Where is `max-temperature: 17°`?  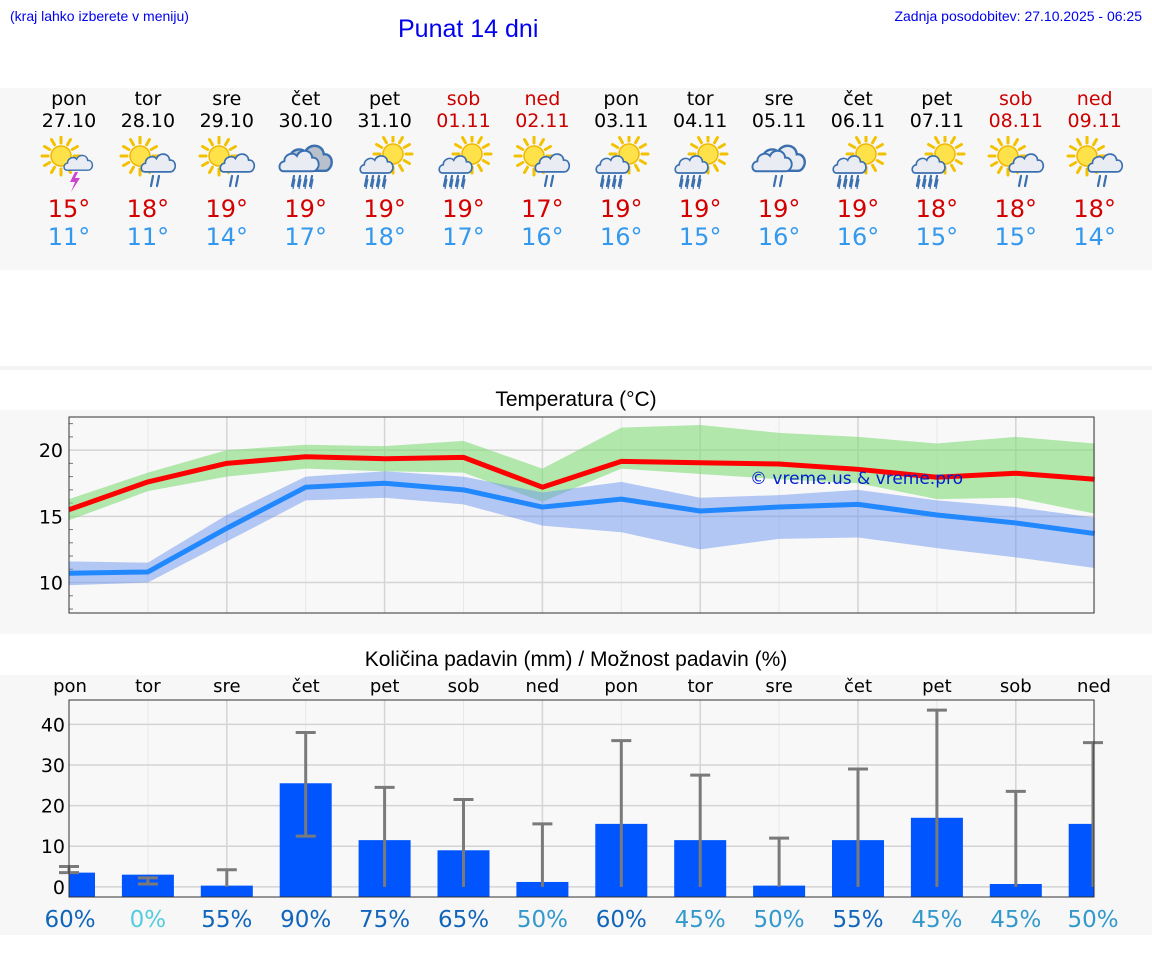 max-temperature: 17° is located at coordinates (542, 209).